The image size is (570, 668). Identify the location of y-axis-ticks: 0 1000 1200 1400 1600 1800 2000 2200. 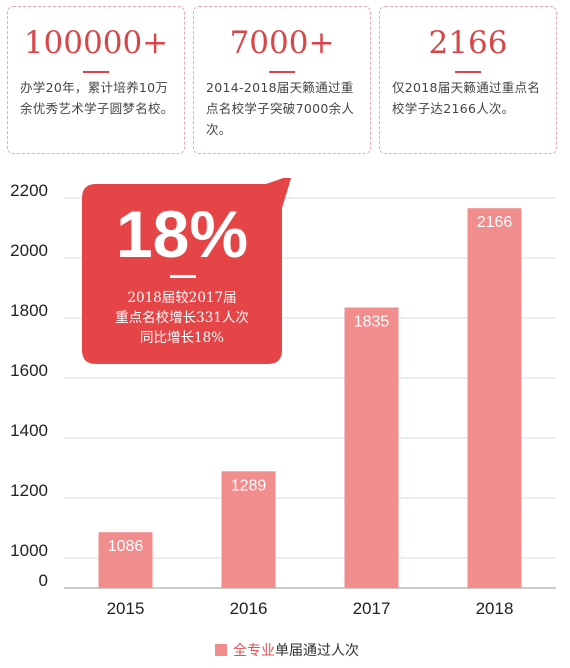
(29, 385).